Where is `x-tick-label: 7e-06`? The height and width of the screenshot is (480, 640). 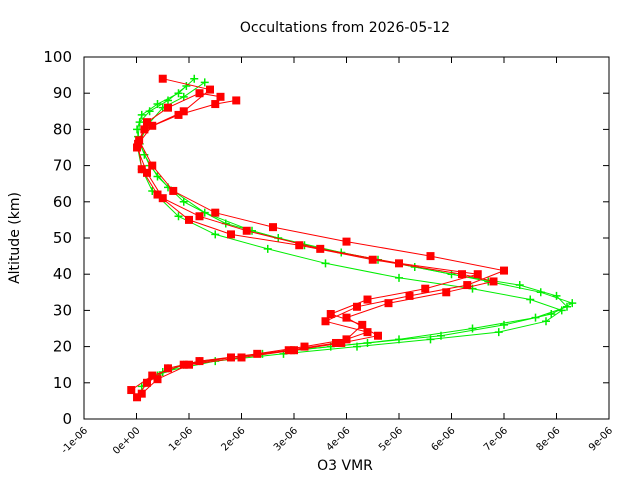
x-tick-label: 7e-06 is located at coordinates (496, 439).